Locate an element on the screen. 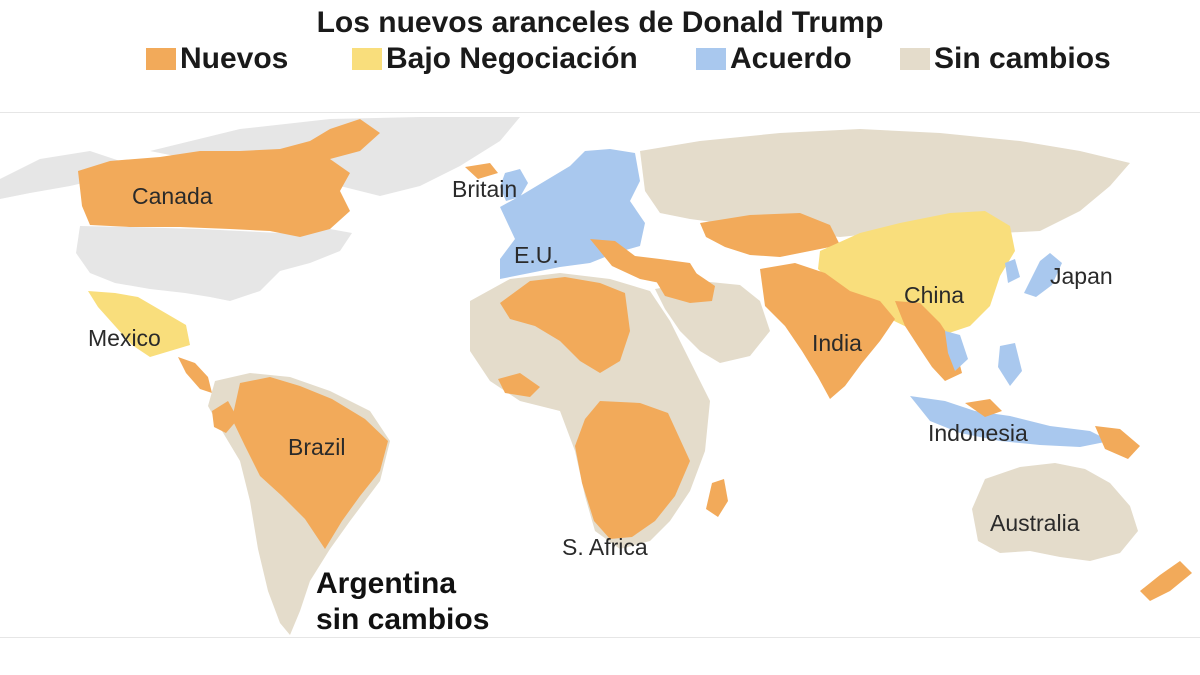 This screenshot has height=675, width=1200. region-southeast-asia is located at coordinates (928, 341).